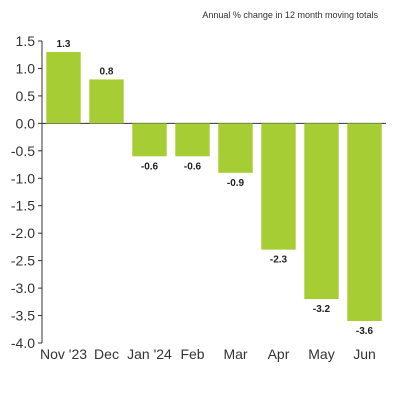 Image resolution: width=400 pixels, height=400 pixels. Describe the element at coordinates (321, 354) in the screenshot. I see `x-category-label: May` at that location.